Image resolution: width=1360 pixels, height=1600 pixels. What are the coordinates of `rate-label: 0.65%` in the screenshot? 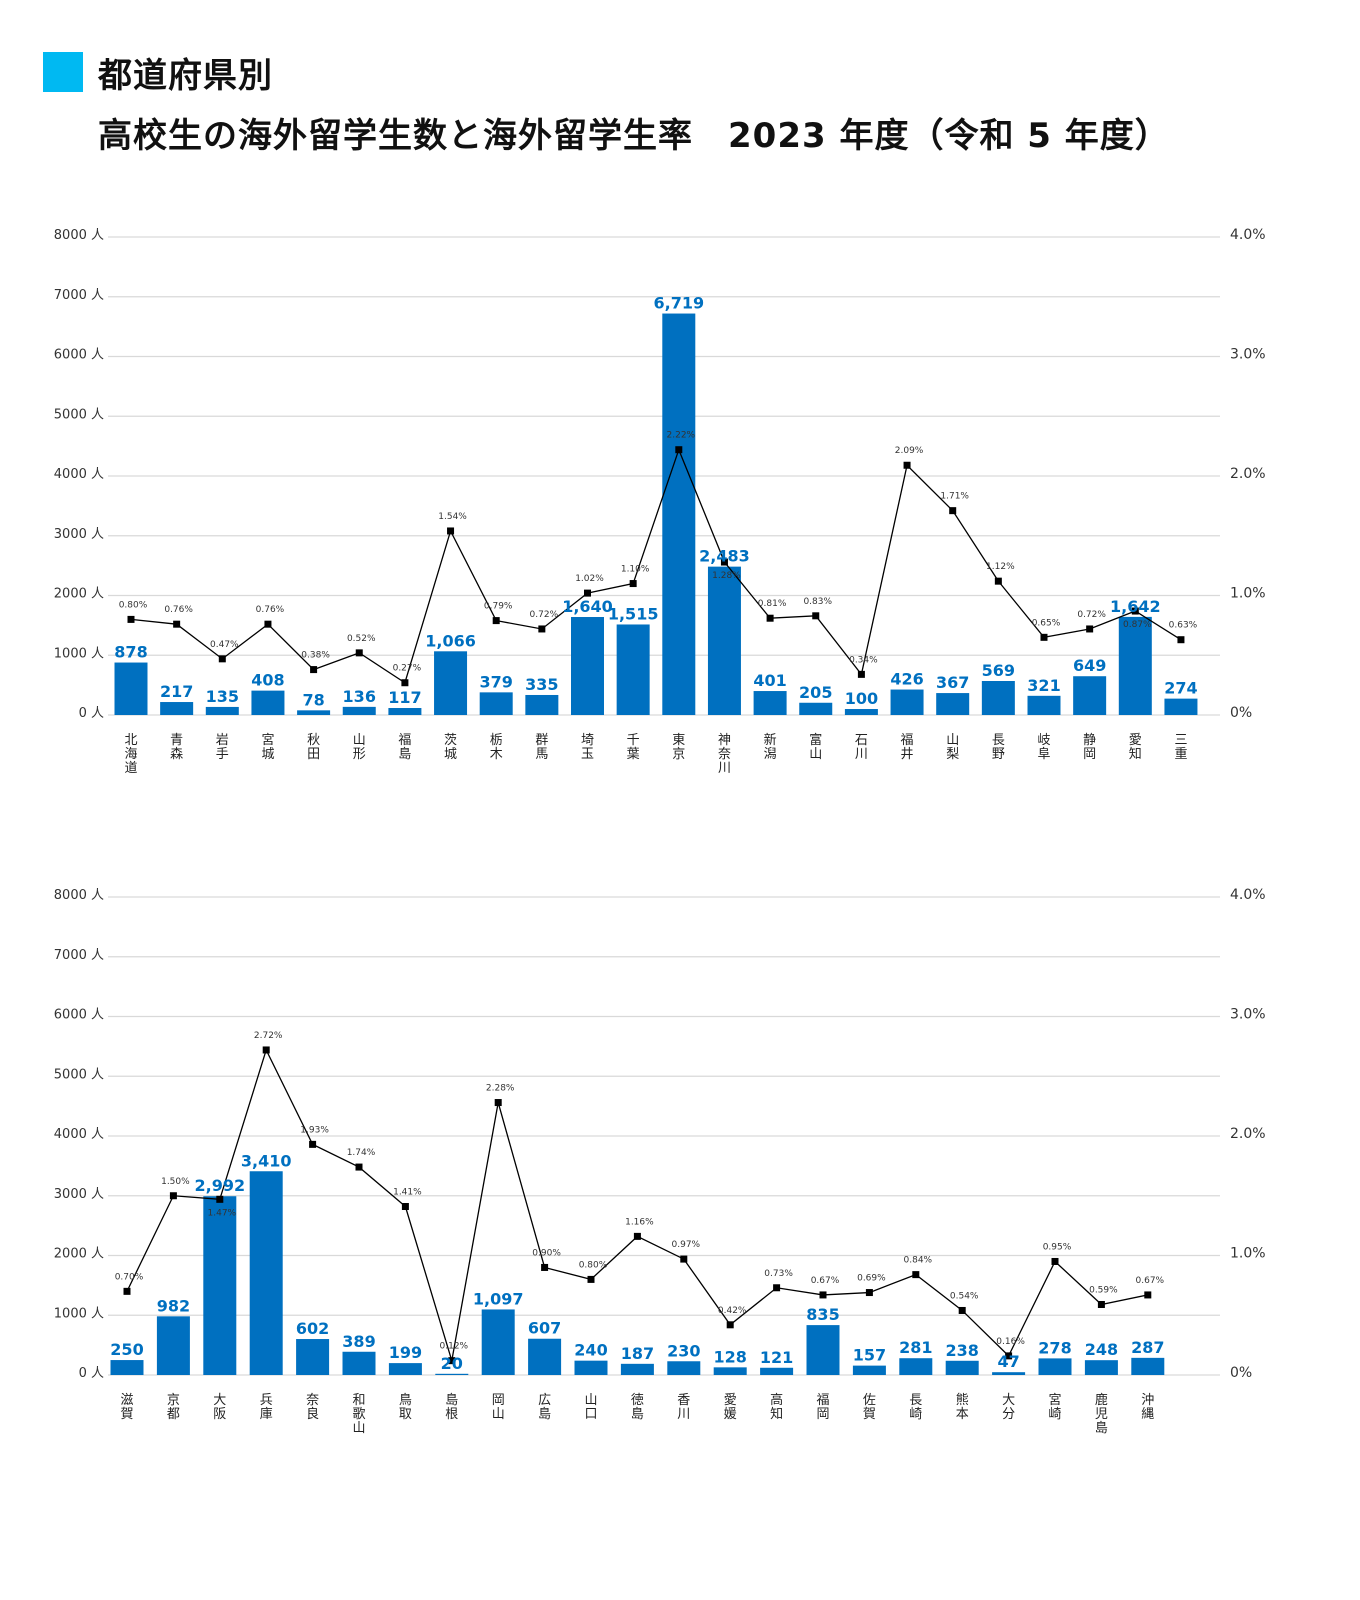 It's located at (1046, 623).